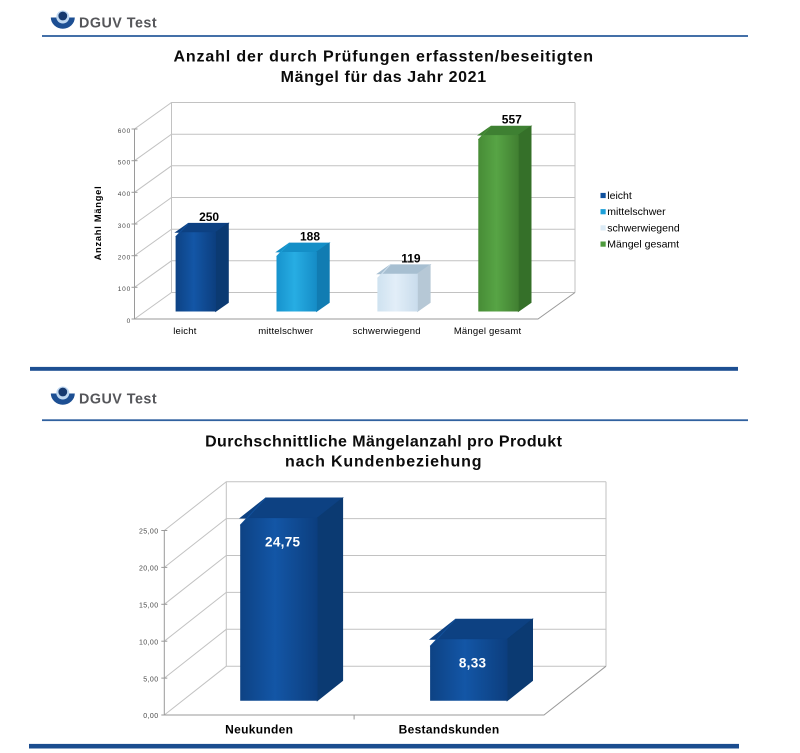  What do you see at coordinates (150, 716) in the screenshot?
I see `svg-text: 0,00` at bounding box center [150, 716].